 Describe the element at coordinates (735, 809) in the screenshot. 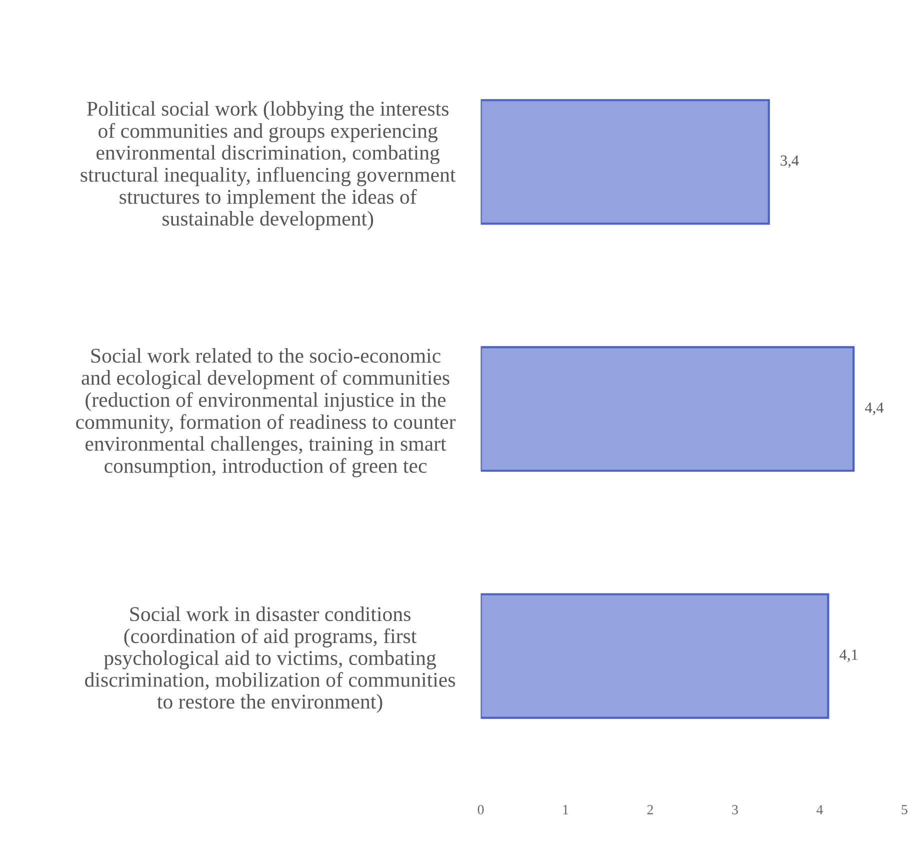

I see `x-tick-label: 3` at that location.